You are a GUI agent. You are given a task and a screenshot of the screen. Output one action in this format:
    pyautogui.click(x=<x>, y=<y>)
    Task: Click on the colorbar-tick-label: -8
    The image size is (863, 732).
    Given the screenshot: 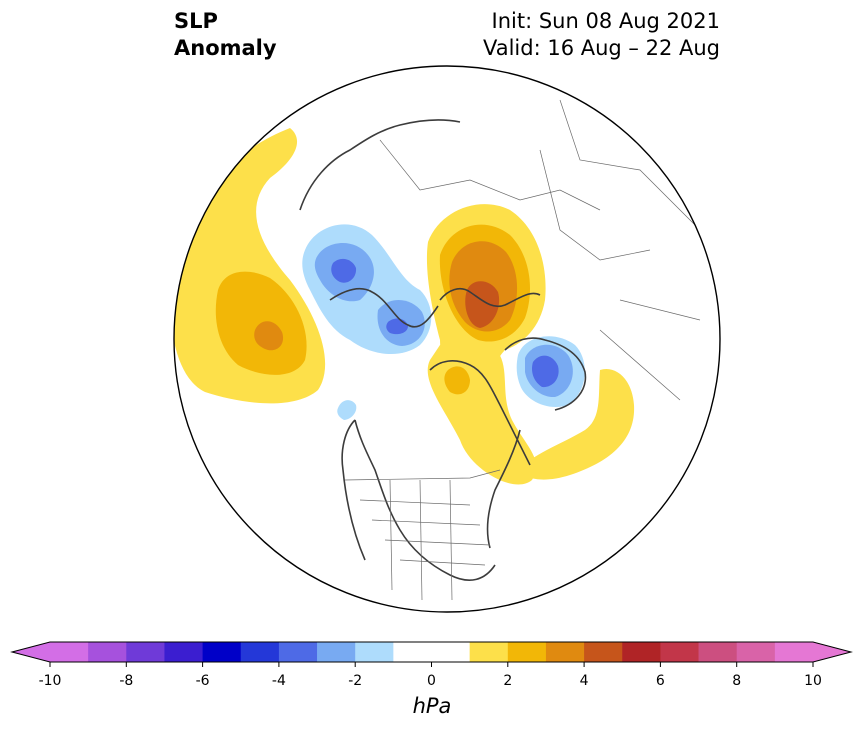 What is the action you would take?
    pyautogui.click(x=126, y=681)
    